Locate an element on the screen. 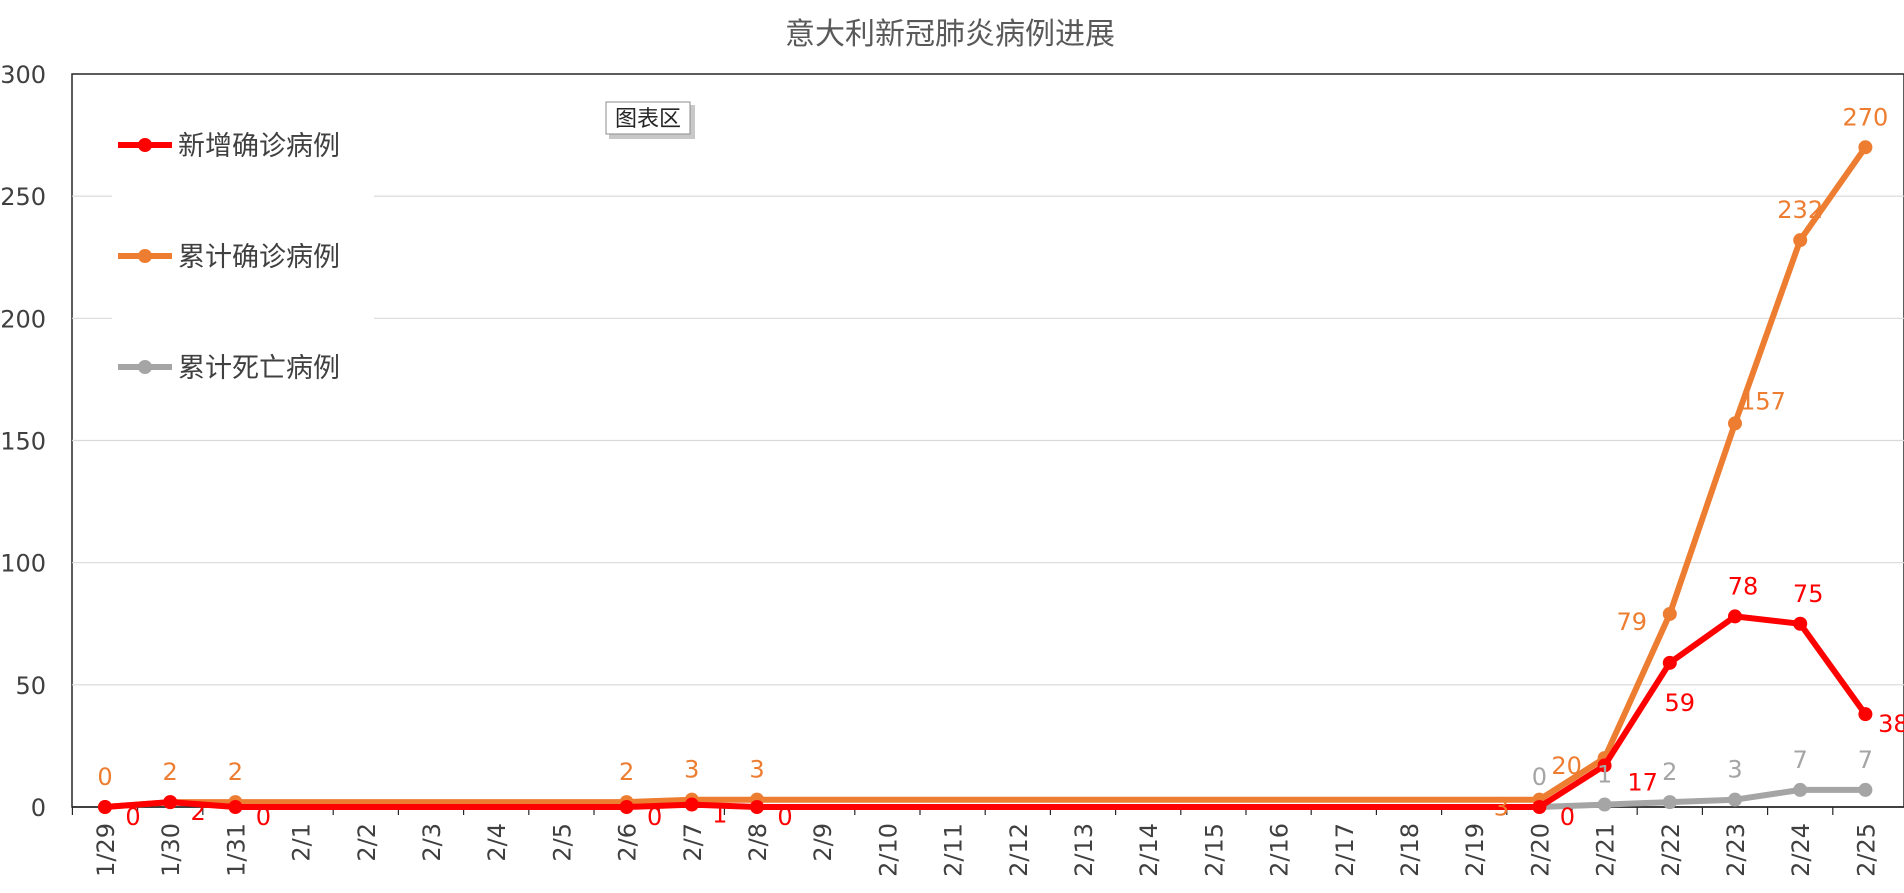 Image resolution: width=1904 pixels, height=893 pixels. y-tick-label: 200 is located at coordinates (23, 319).